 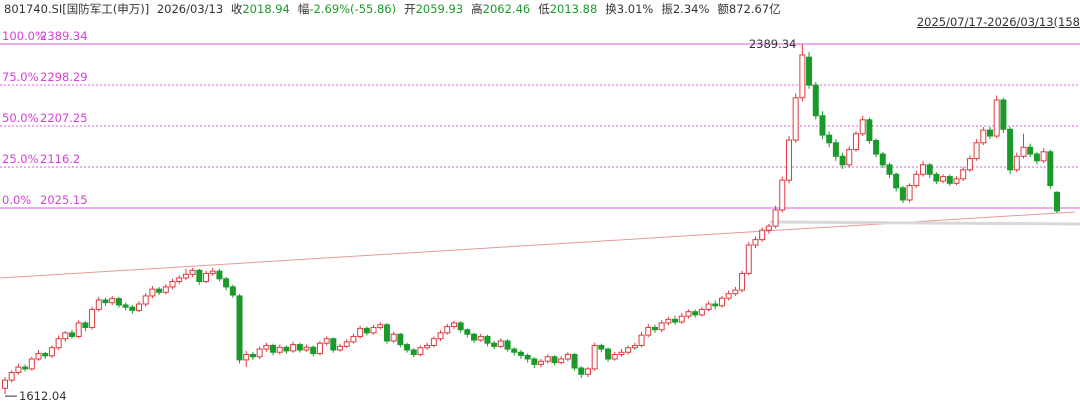 What do you see at coordinates (60, 159) in the screenshot?
I see `level-value: 2116.2` at bounding box center [60, 159].